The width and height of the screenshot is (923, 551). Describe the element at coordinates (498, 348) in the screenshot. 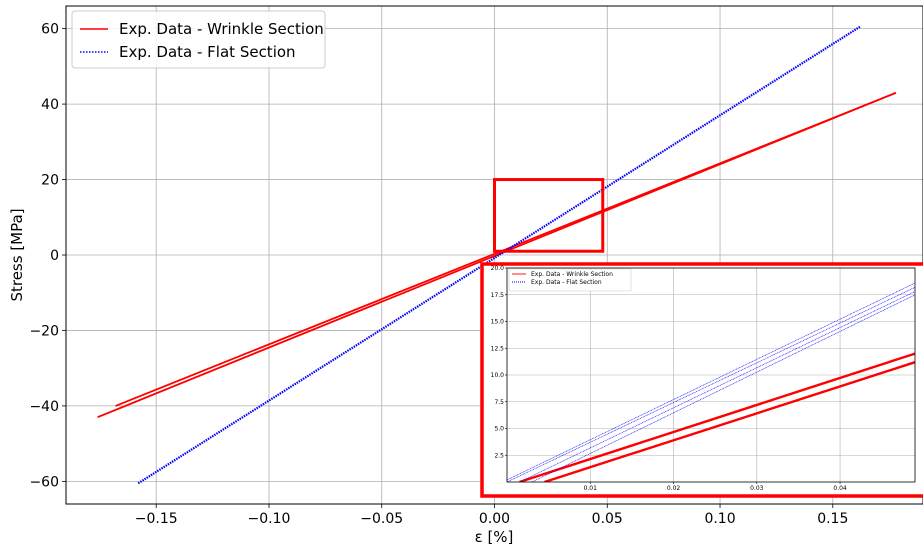

I see `inset-y-tick-label: 12.5` at that location.